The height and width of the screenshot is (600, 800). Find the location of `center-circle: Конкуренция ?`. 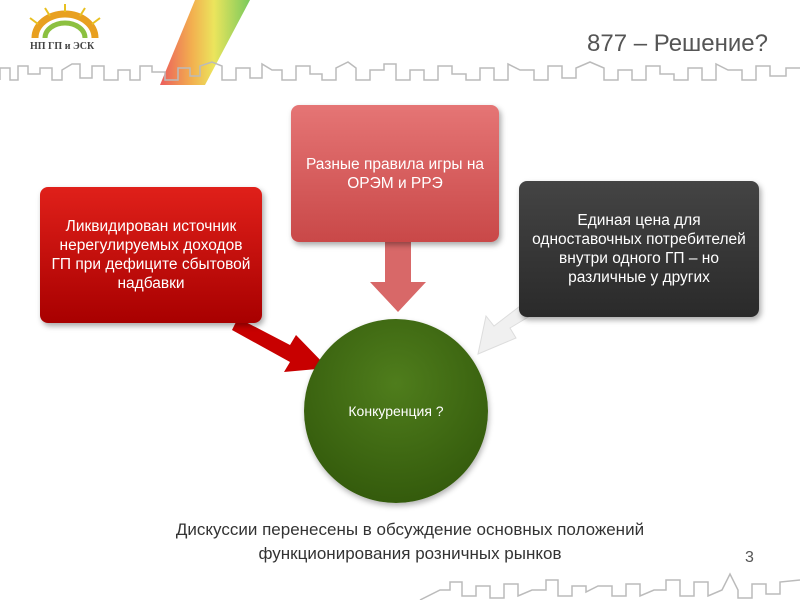

center-circle: Конкуренция ? is located at coordinates (396, 411).